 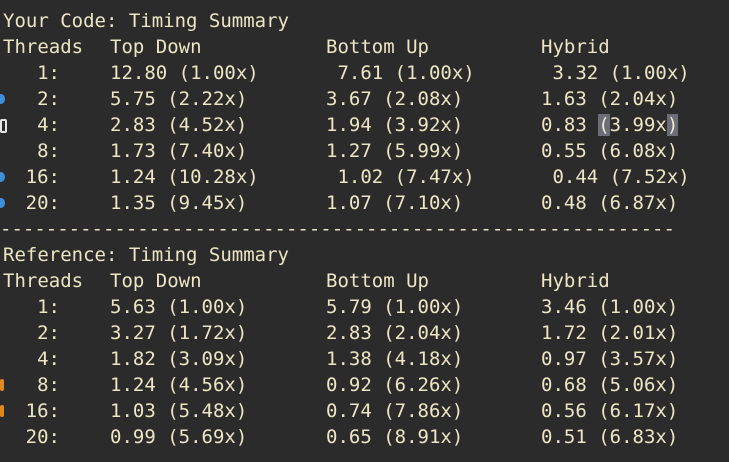 What do you see at coordinates (610, 359) in the screenshot?
I see `hybrid-time: 0.97 (3.57x)` at bounding box center [610, 359].